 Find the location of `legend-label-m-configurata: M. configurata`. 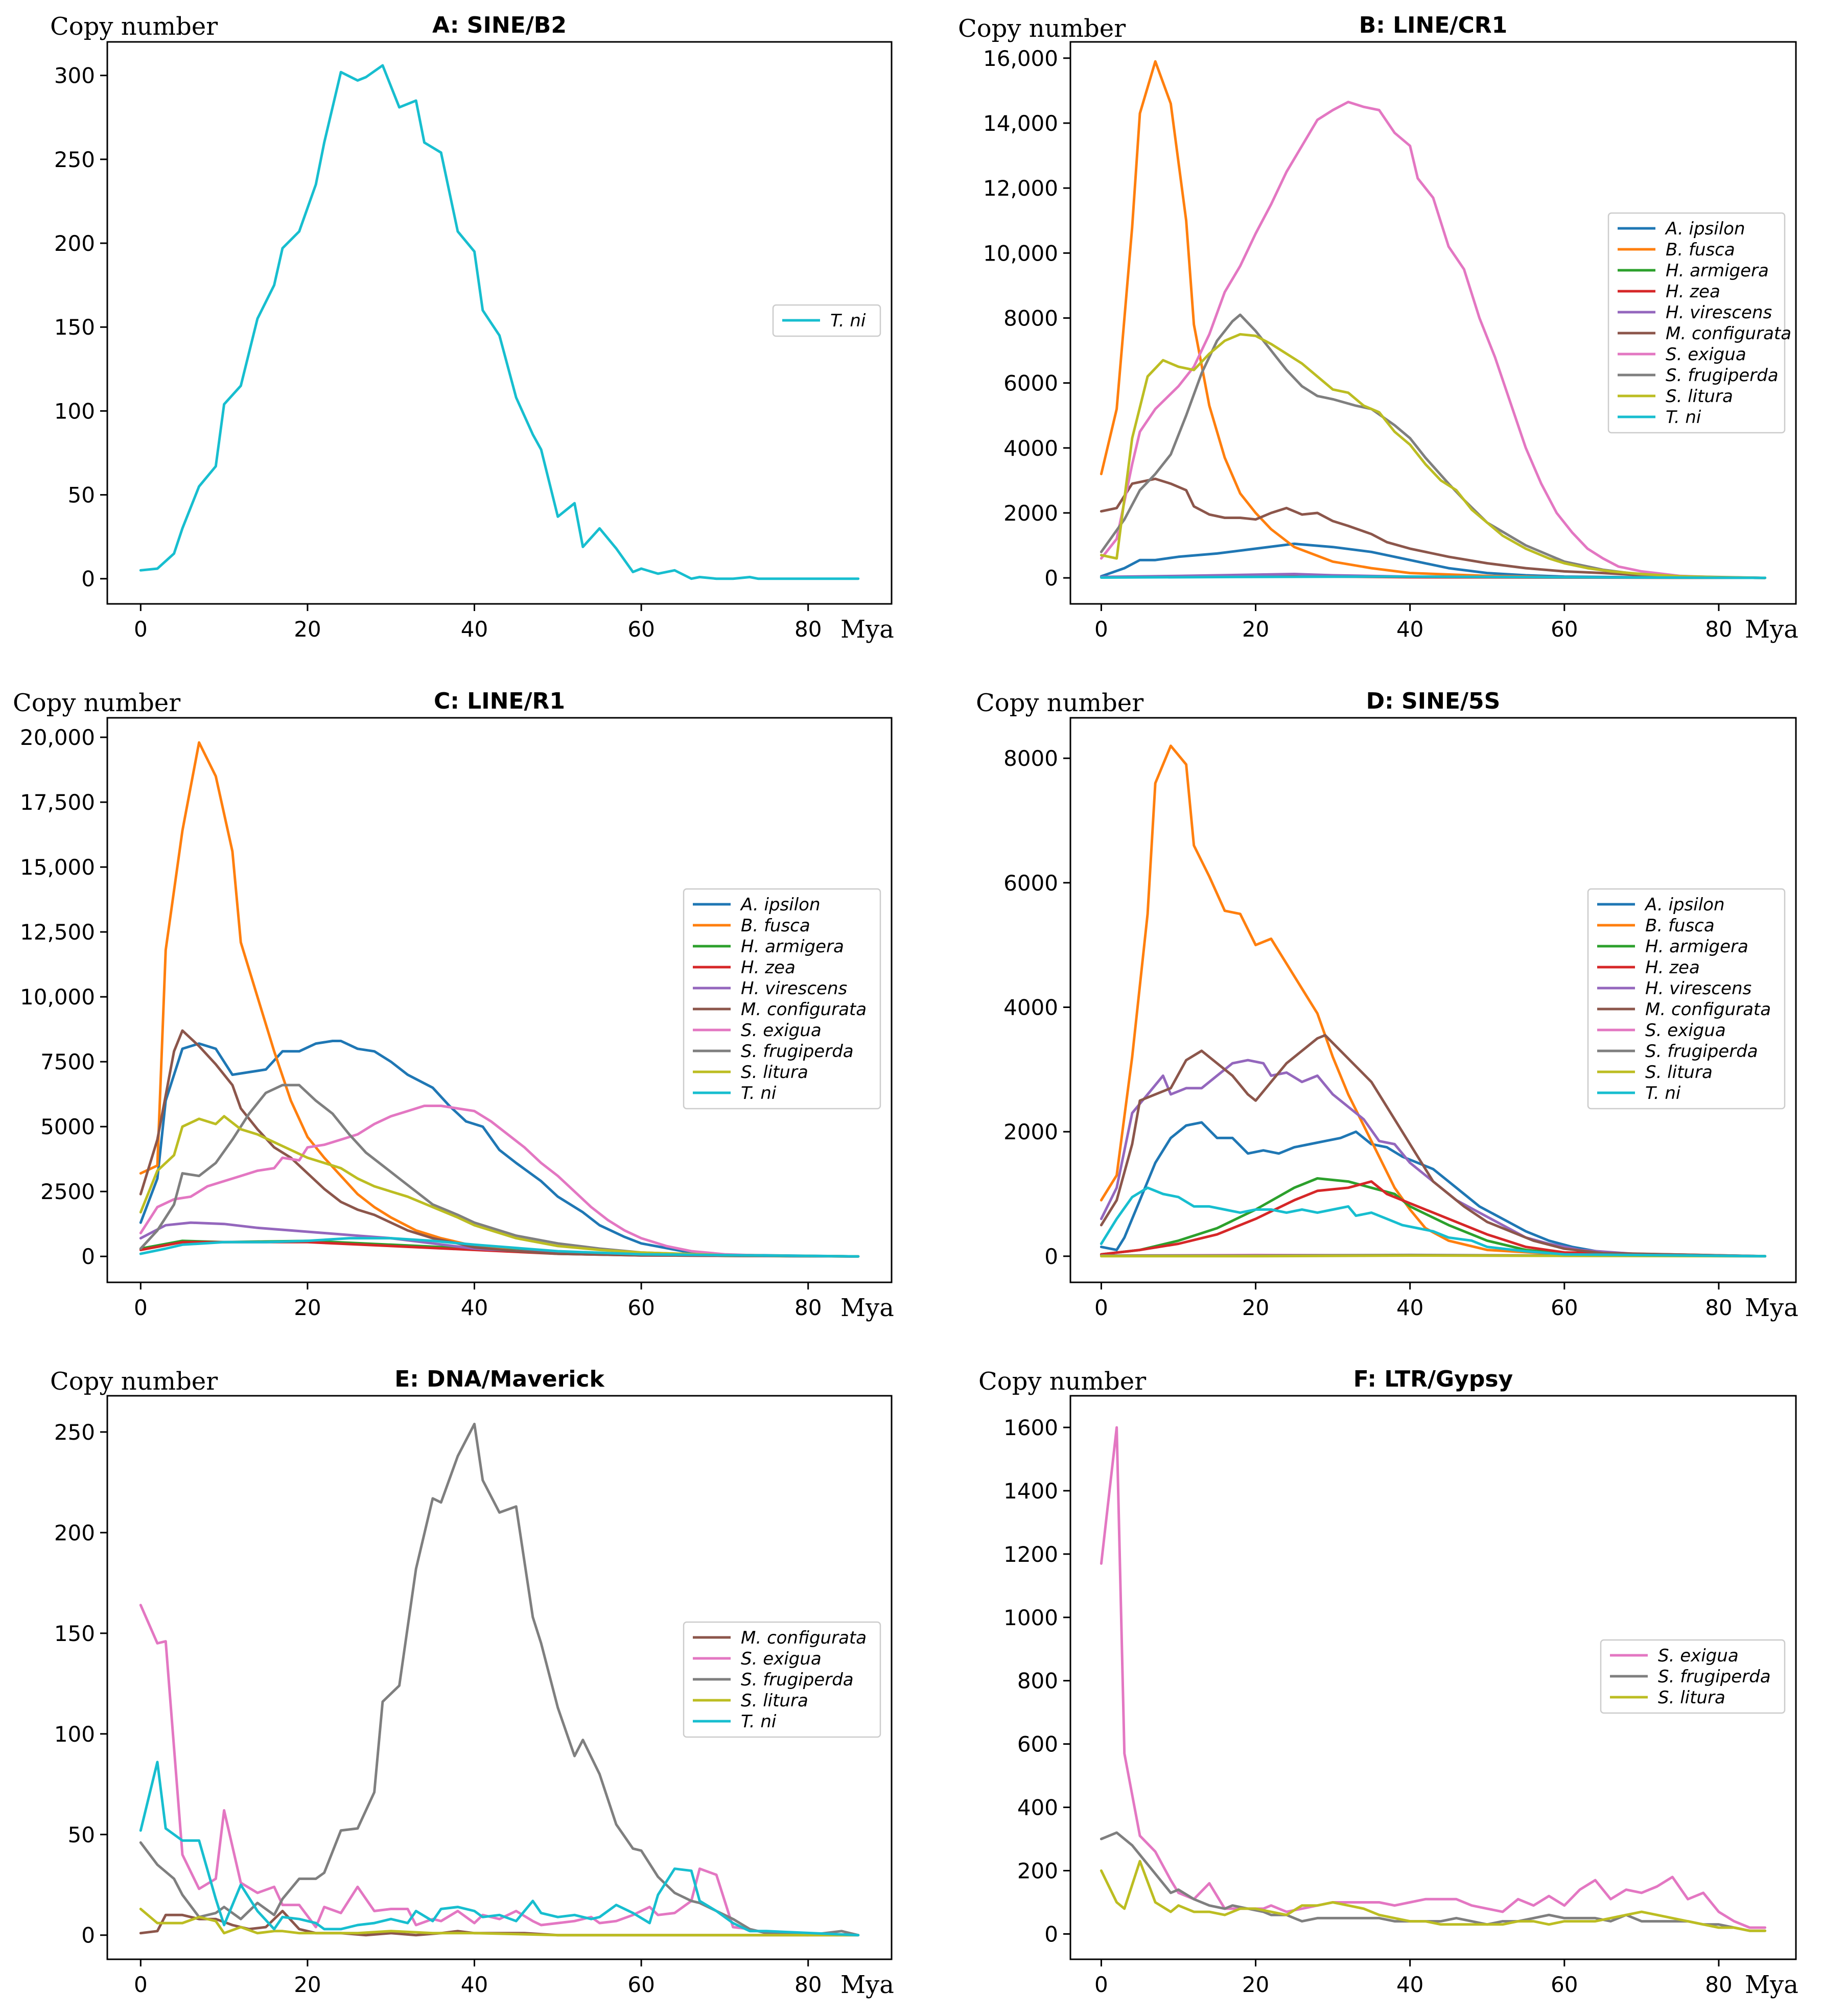

legend-label-m-configurata: M. configurata is located at coordinates (804, 1009).